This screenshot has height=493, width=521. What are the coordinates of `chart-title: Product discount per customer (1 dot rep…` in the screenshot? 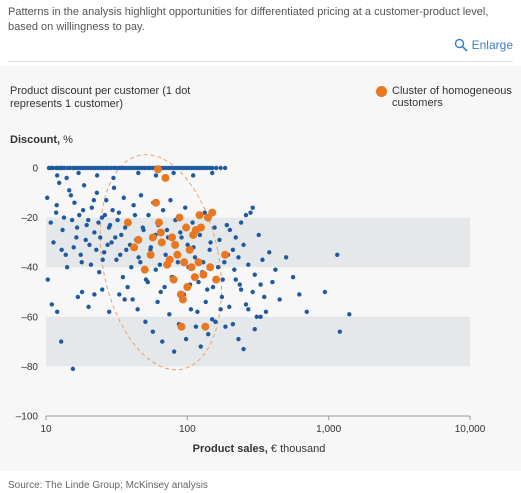 It's located at (100, 97).